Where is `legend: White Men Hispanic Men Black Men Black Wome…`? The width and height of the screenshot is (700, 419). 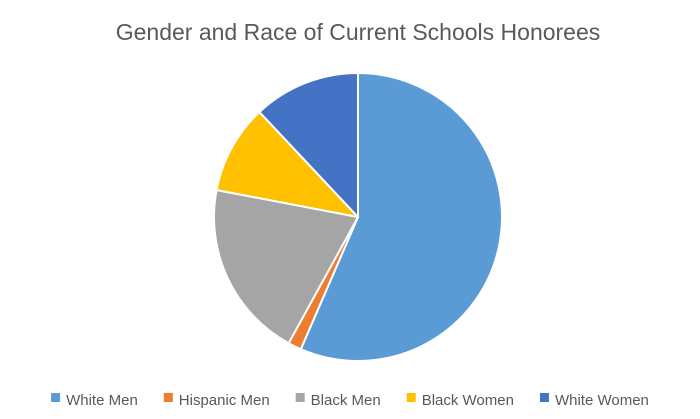 legend: White Men Hispanic Men Black Men Black Wome… is located at coordinates (350, 400).